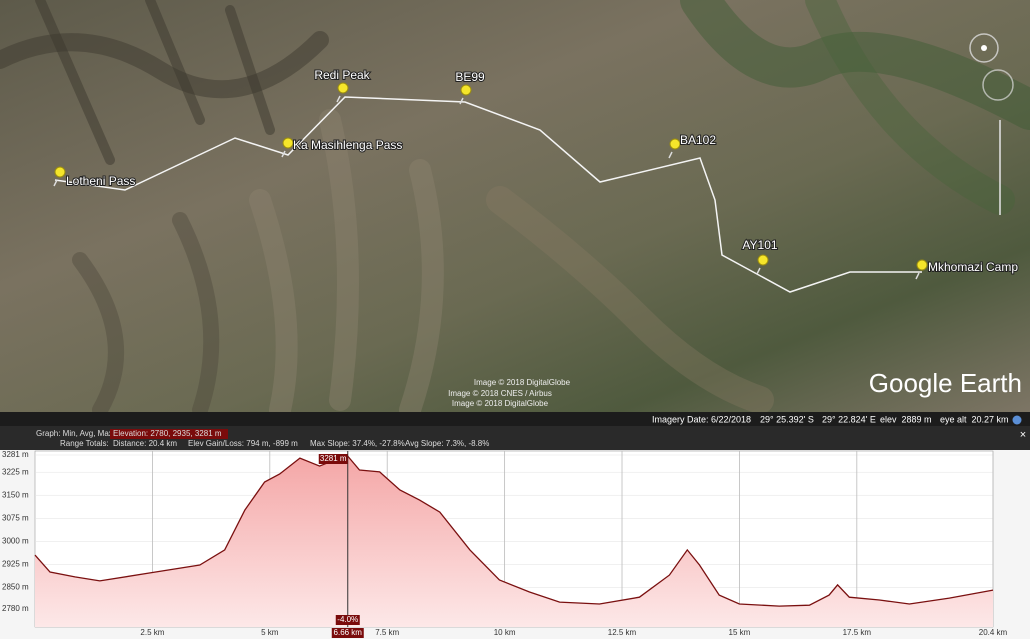  What do you see at coordinates (759, 245) in the screenshot?
I see `placemark-label: AY101` at bounding box center [759, 245].